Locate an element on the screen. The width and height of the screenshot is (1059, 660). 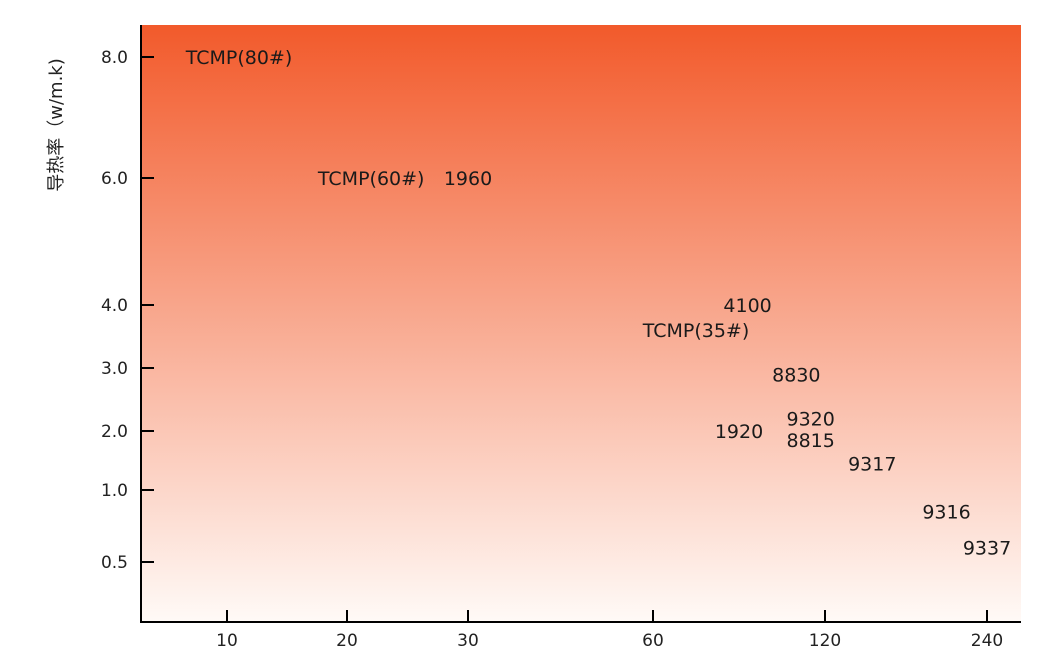
x-tick-label: 120 is located at coordinates (825, 641).